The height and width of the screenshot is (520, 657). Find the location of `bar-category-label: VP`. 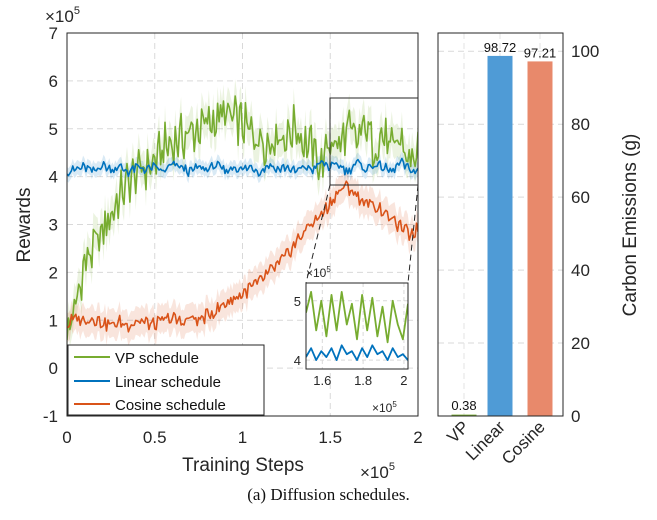

bar-category-label: VP is located at coordinates (457, 431).